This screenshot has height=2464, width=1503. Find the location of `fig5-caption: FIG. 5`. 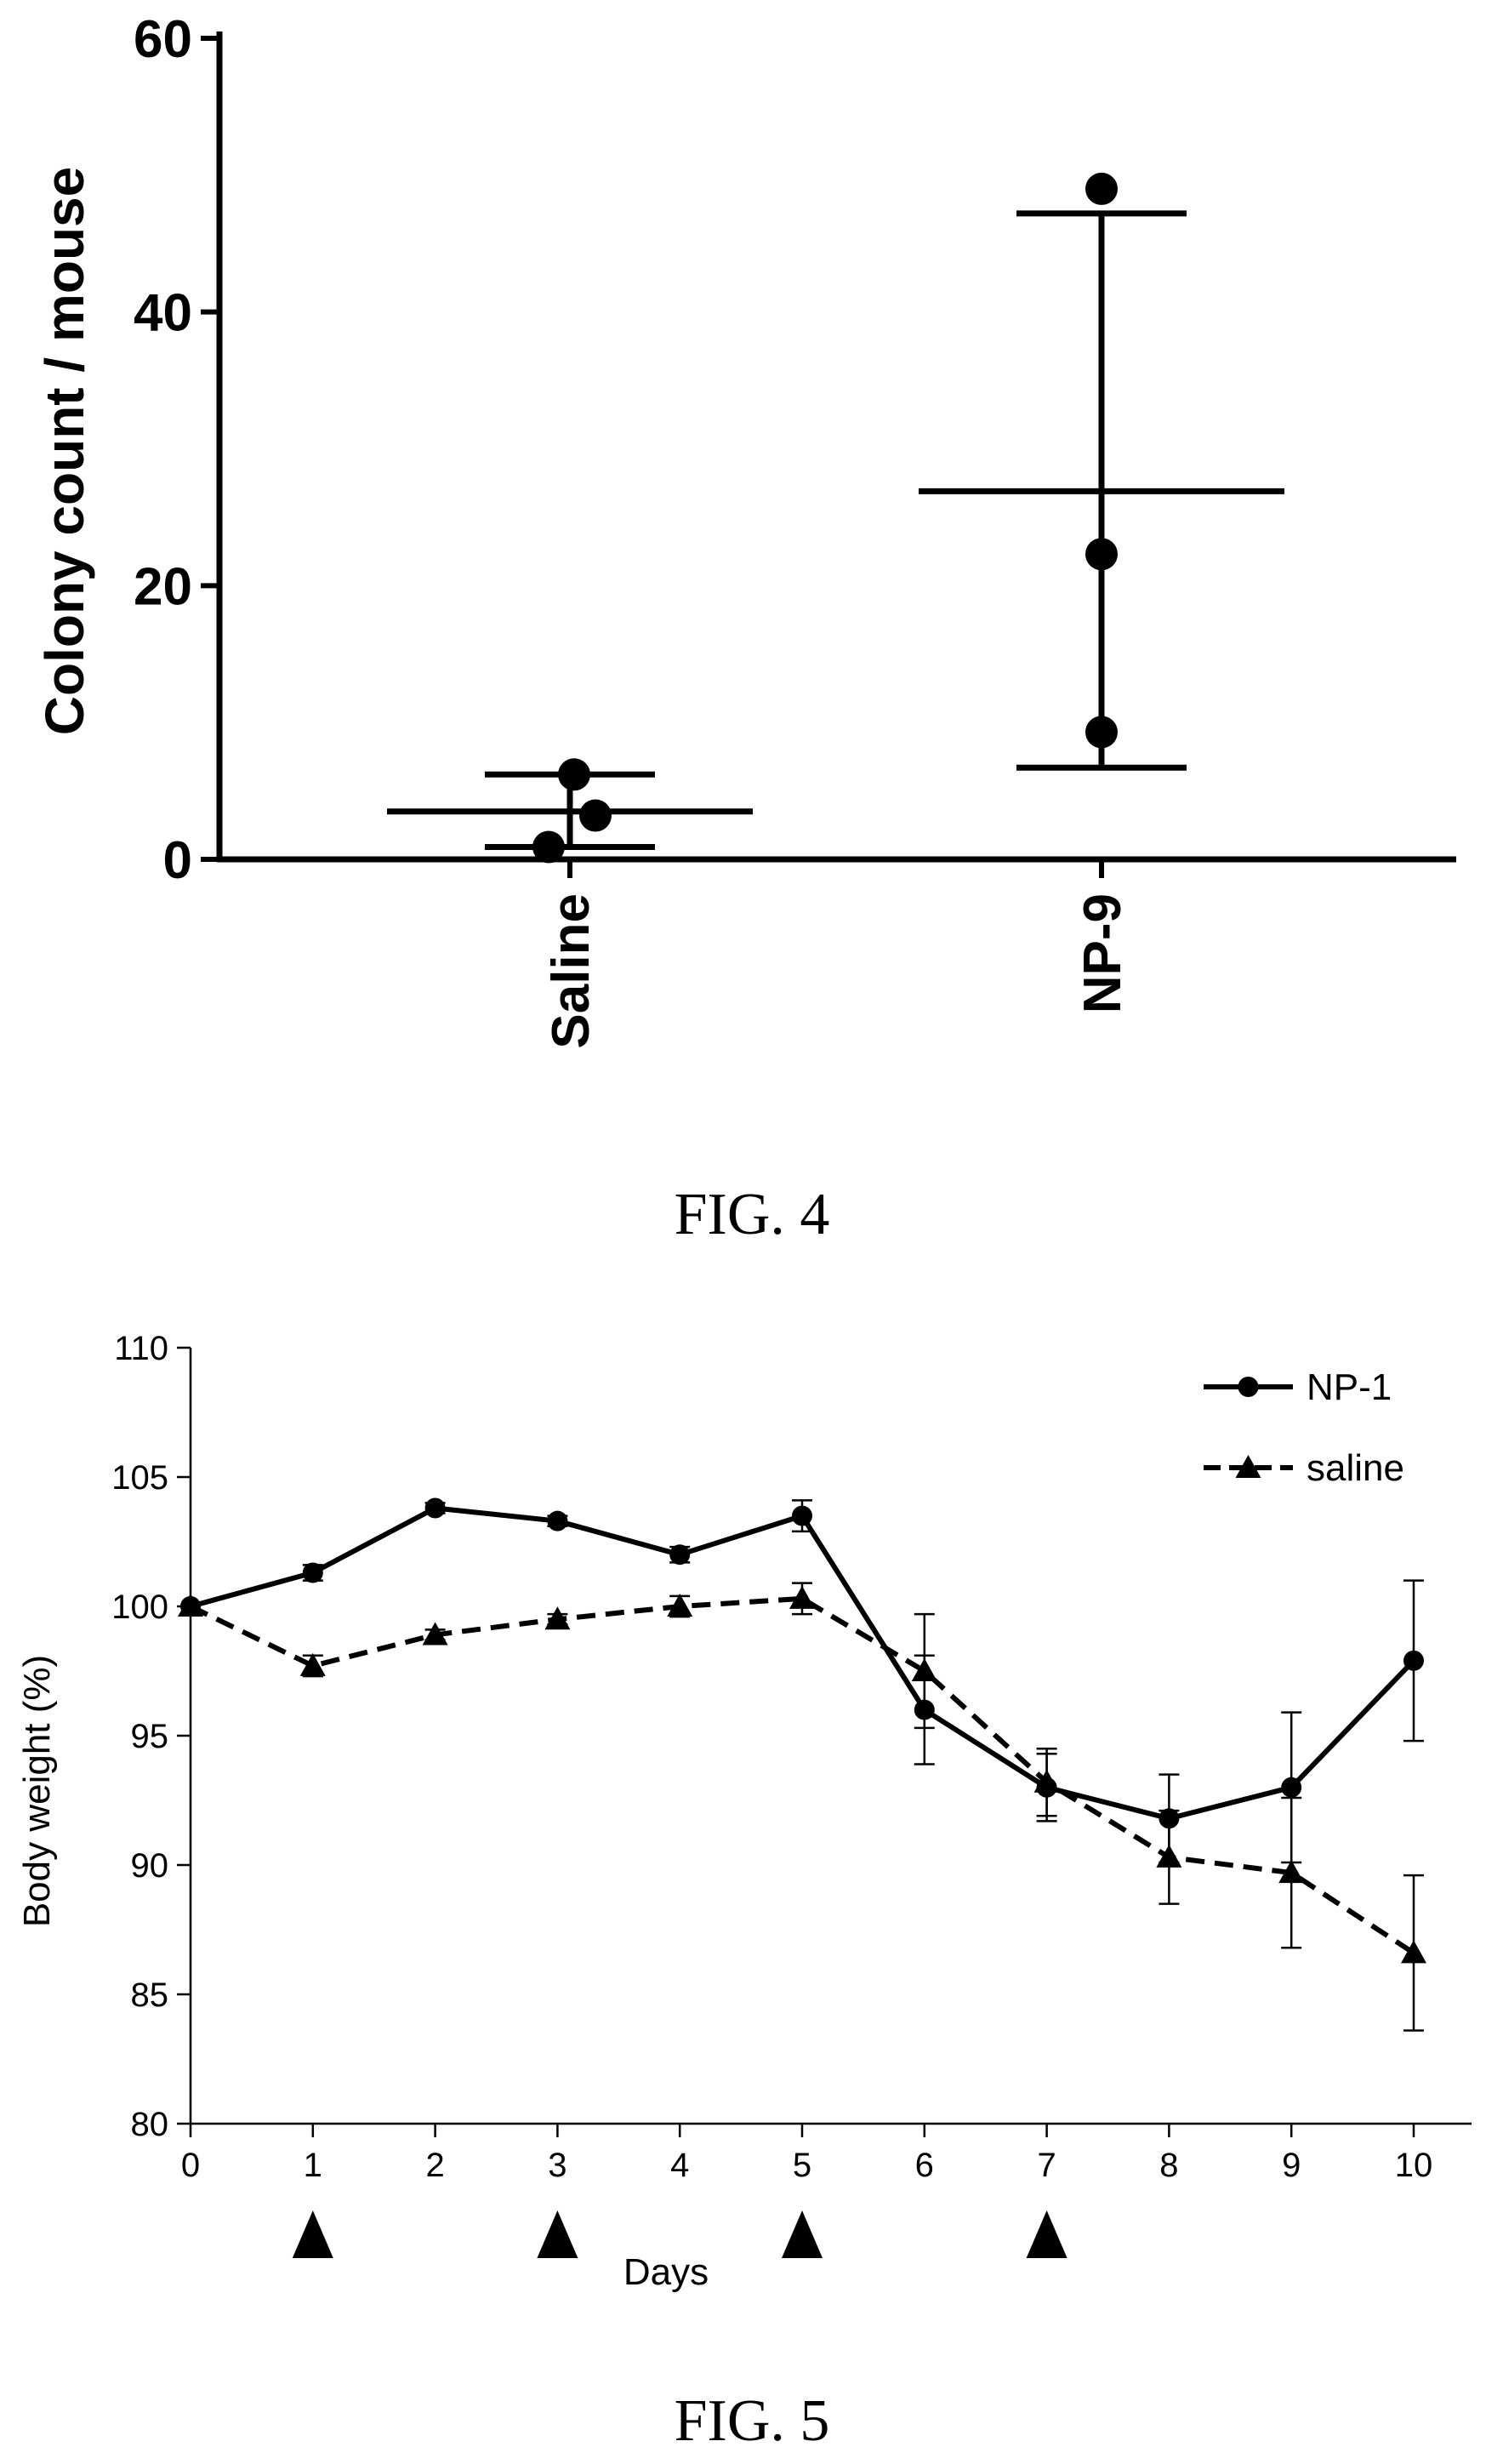

fig5-caption: FIG. 5 is located at coordinates (752, 2421).